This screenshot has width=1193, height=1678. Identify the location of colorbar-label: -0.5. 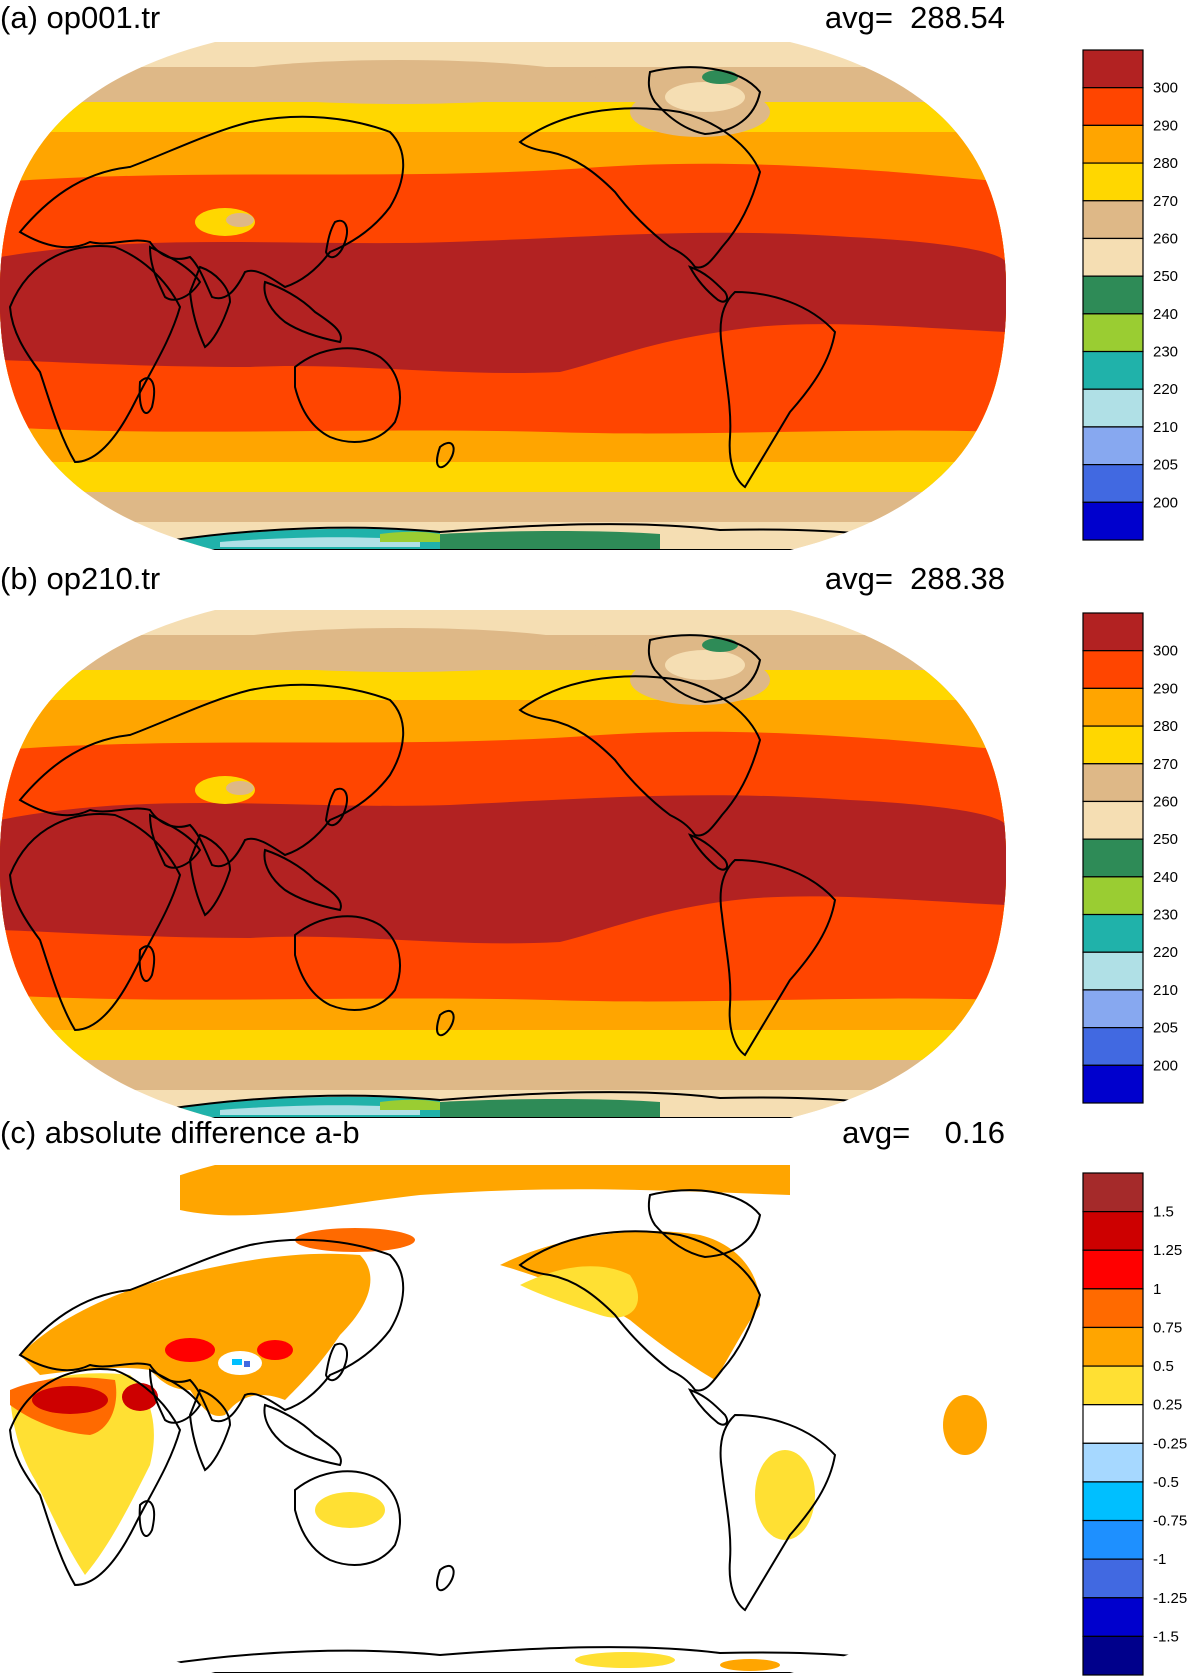
(1166, 1482).